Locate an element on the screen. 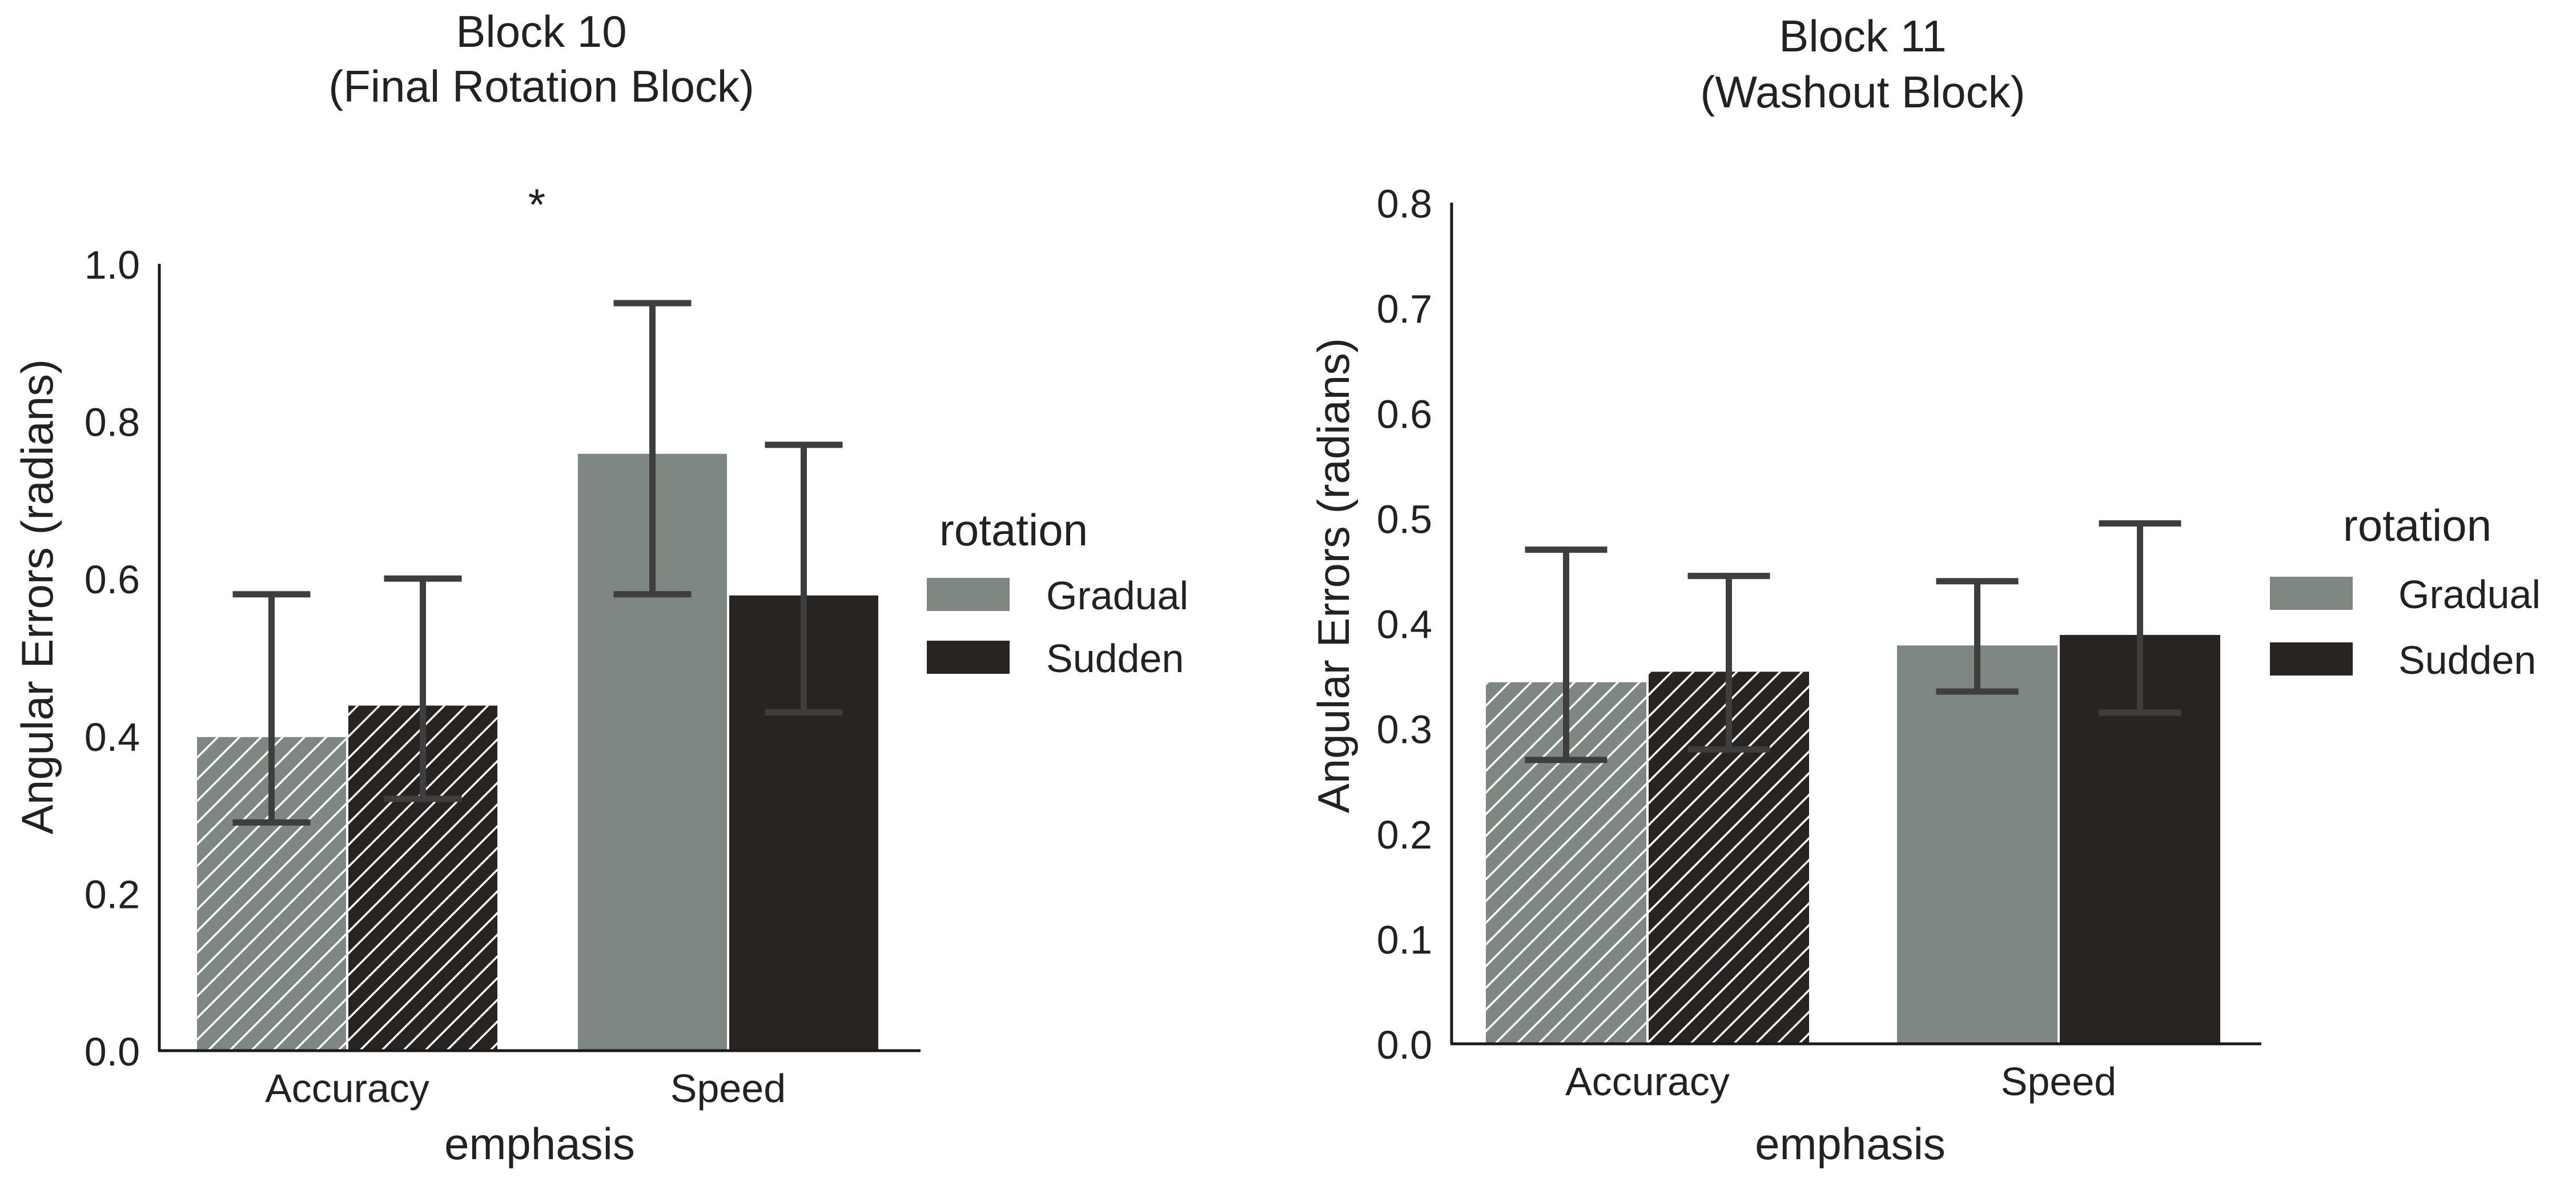 The width and height of the screenshot is (2576, 1182). chart-title-line1: Block 10 is located at coordinates (541, 31).